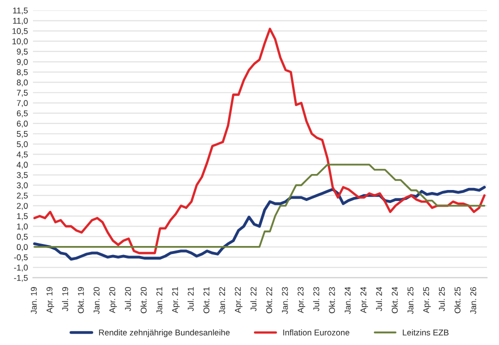  What do you see at coordinates (22, 103) in the screenshot?
I see `y-tick-label: 7,0` at bounding box center [22, 103].